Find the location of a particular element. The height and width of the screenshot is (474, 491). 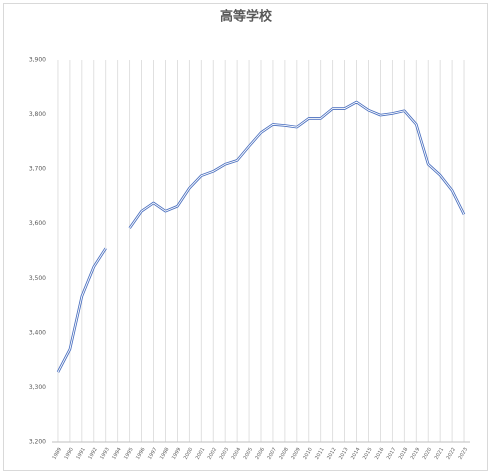

x-tick-label: 2014 is located at coordinates (356, 454).